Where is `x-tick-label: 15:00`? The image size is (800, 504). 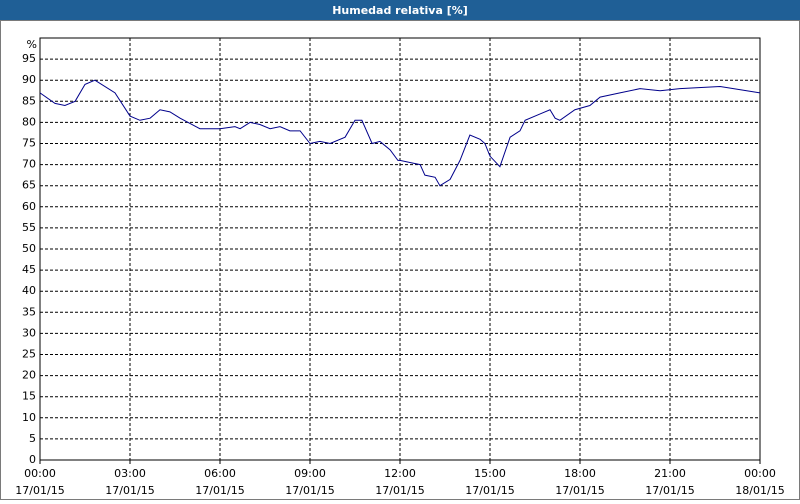 x-tick-label: 15:00 is located at coordinates (490, 473).